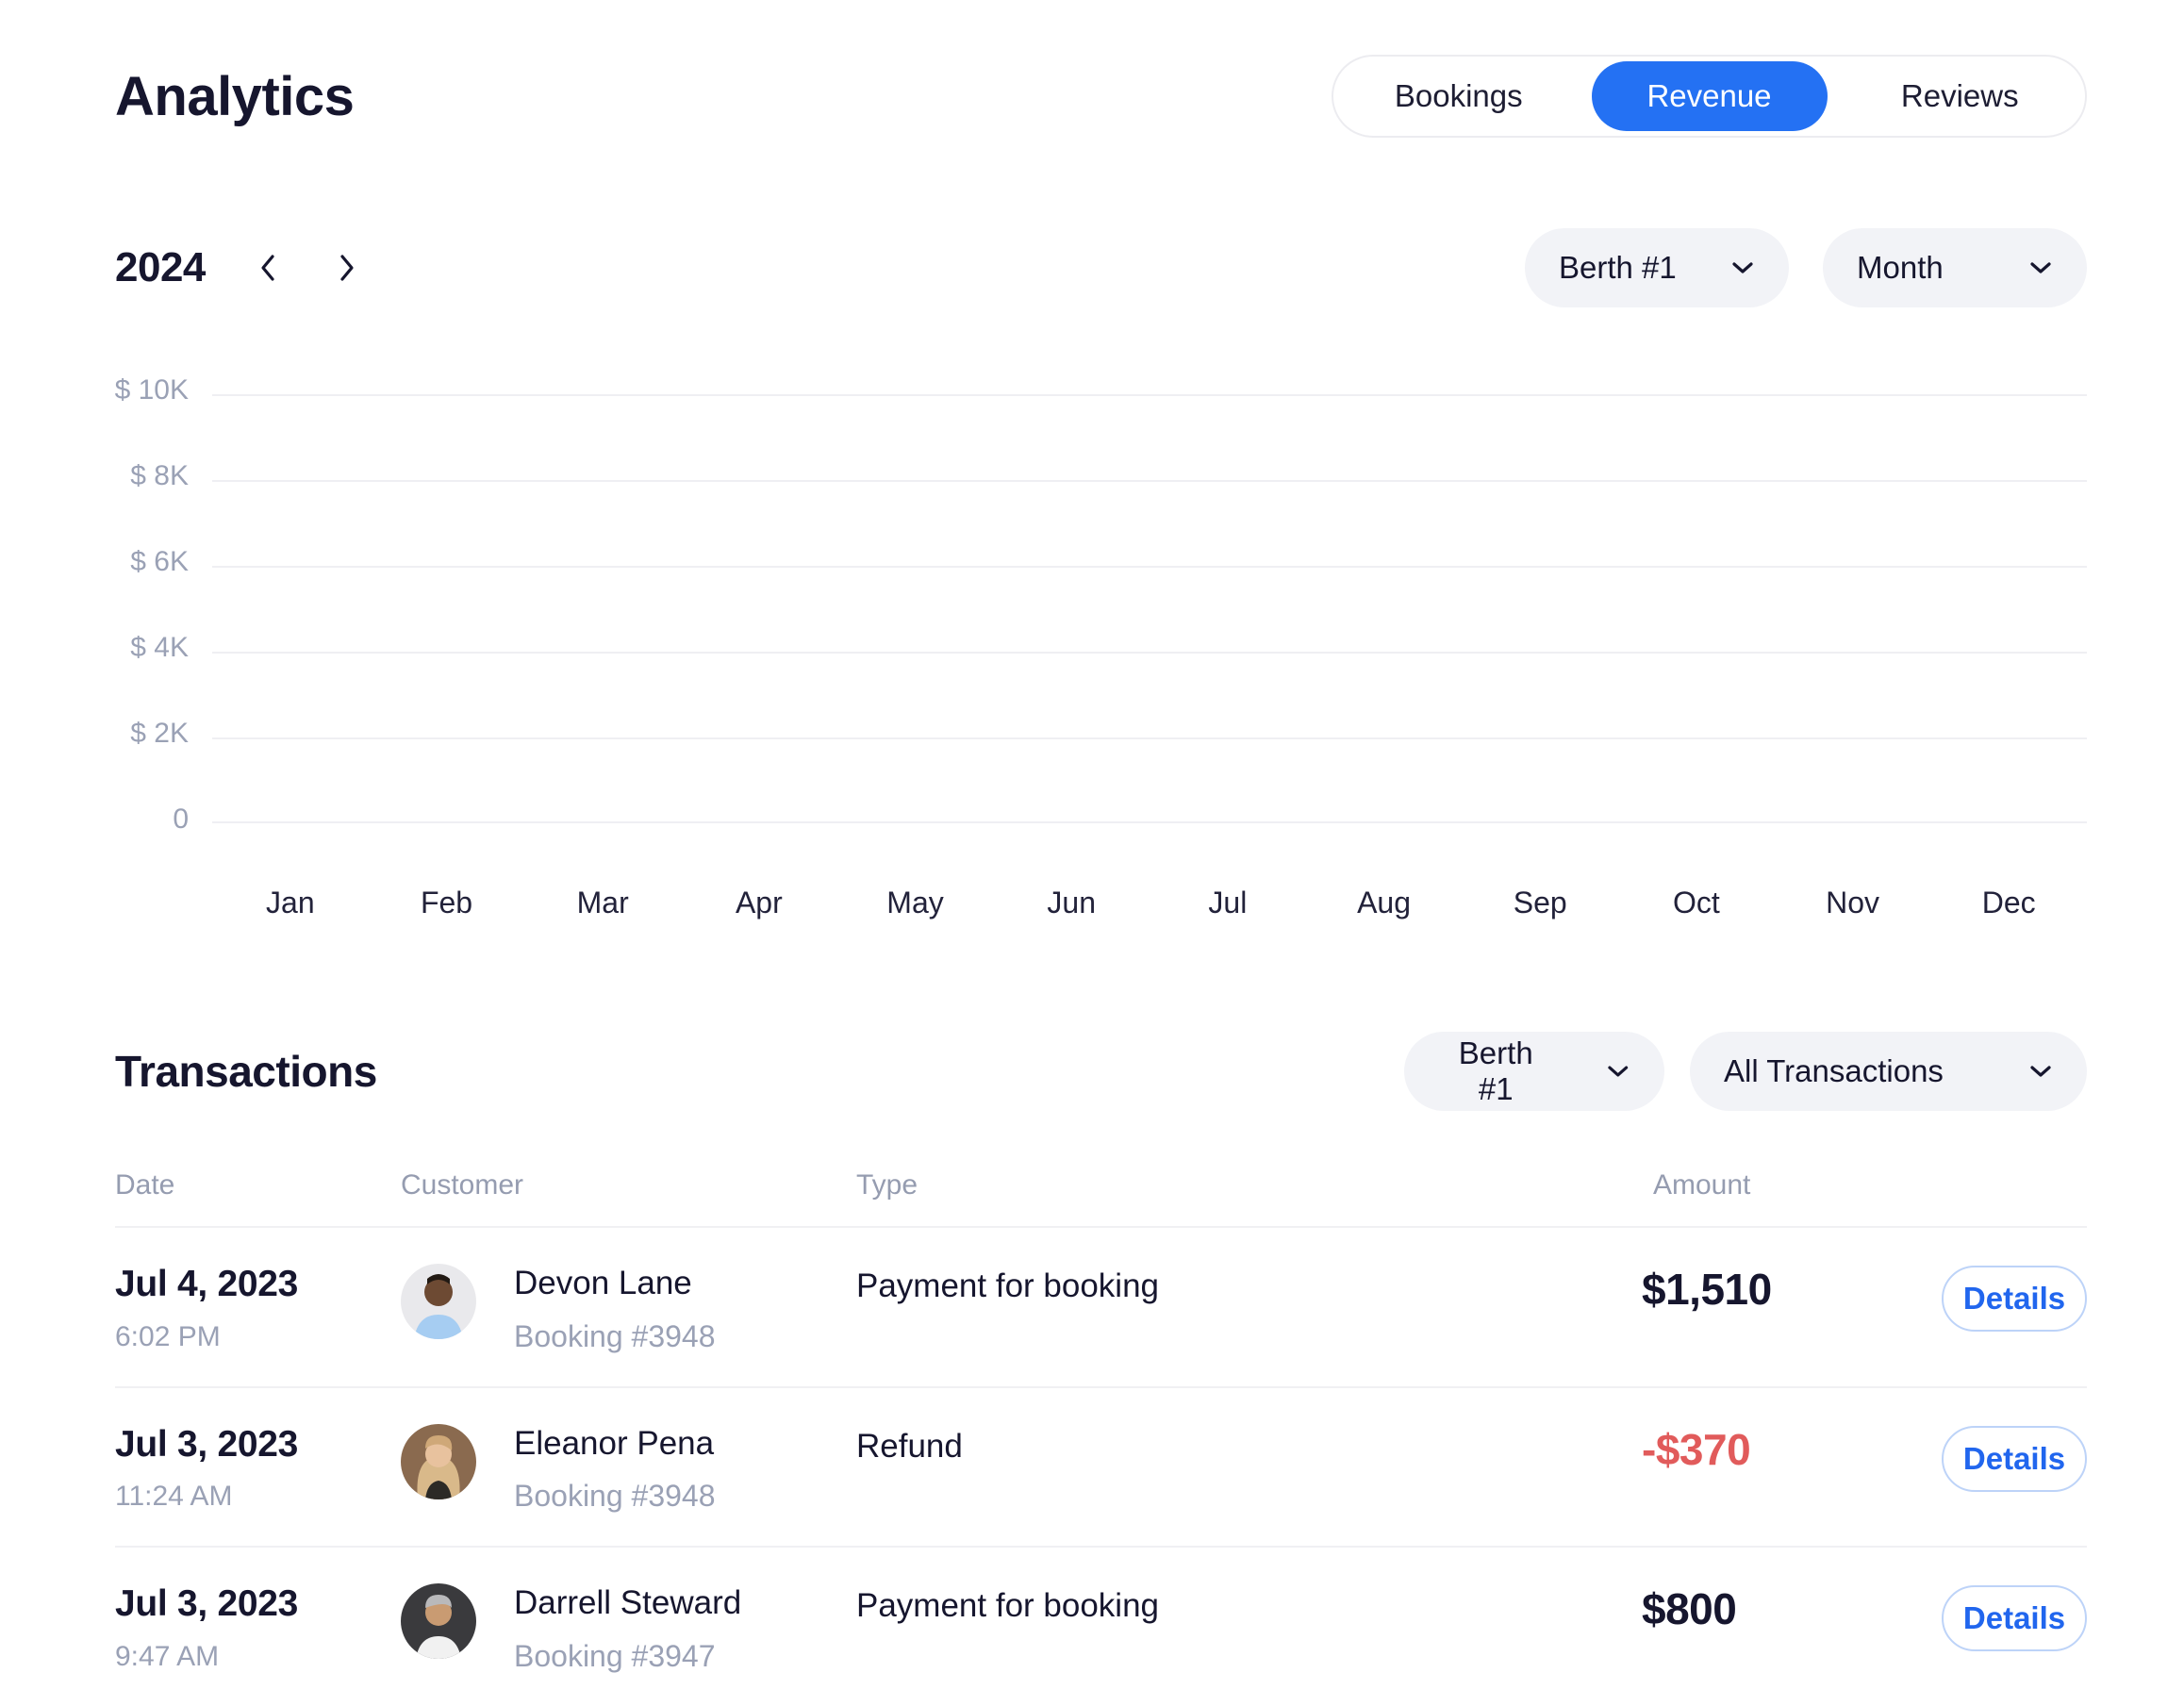 The width and height of the screenshot is (2184, 1706). What do you see at coordinates (1689, 1608) in the screenshot?
I see `transaction-amount: $800` at bounding box center [1689, 1608].